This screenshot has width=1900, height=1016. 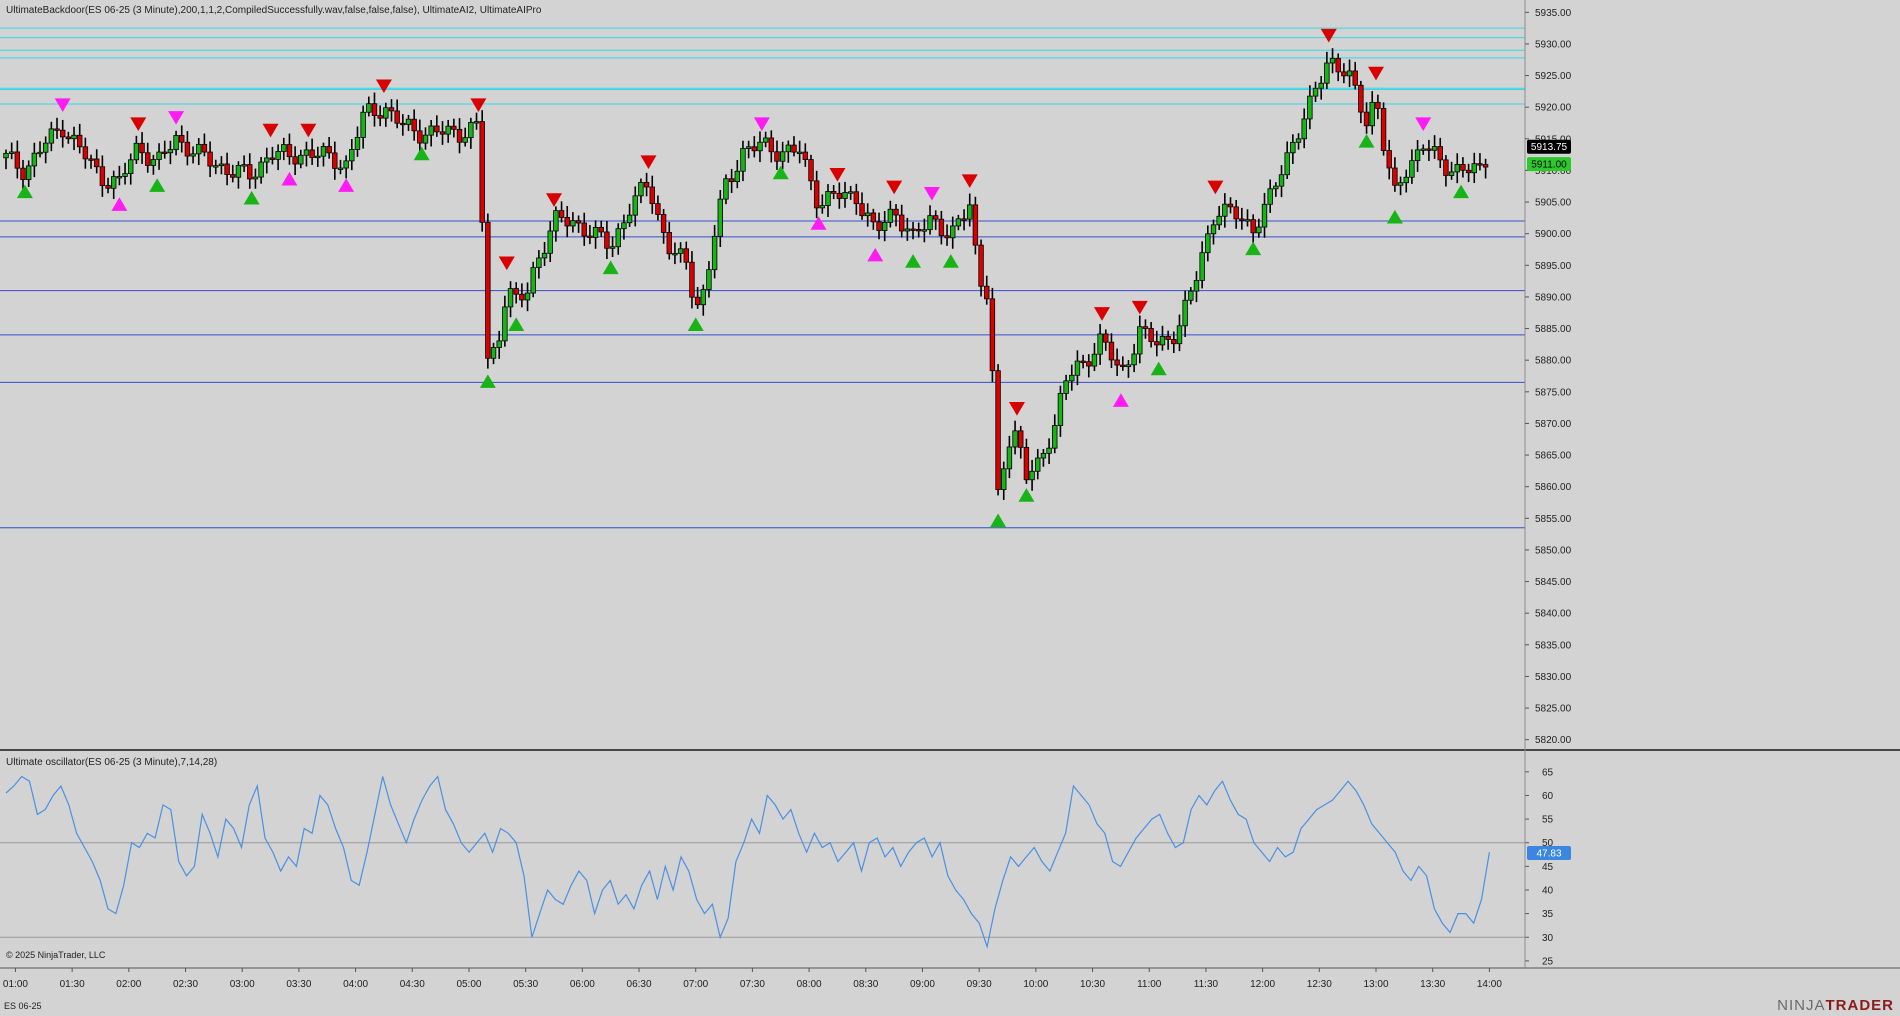 I want to click on price-tick-label: 5825.00, so click(x=1553, y=709).